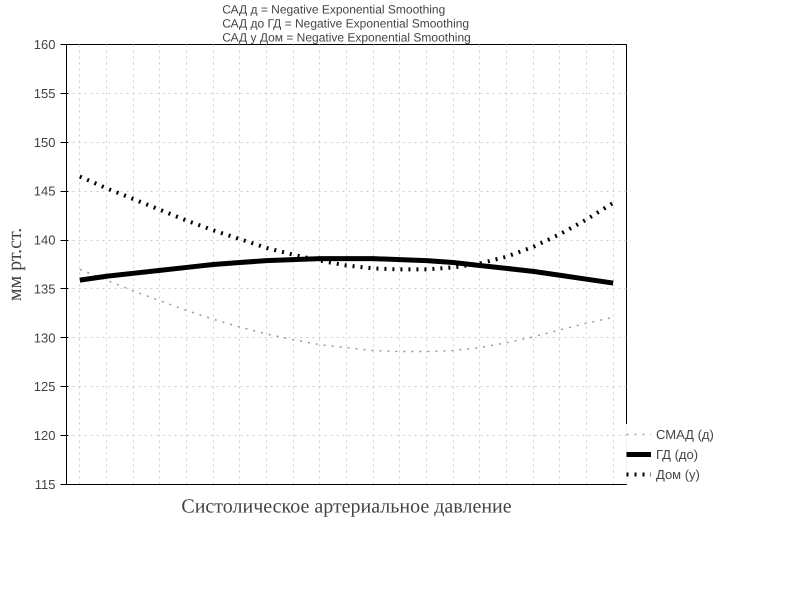 This screenshot has height=603, width=792. I want to click on legend-label: ГД (до), so click(677, 454).